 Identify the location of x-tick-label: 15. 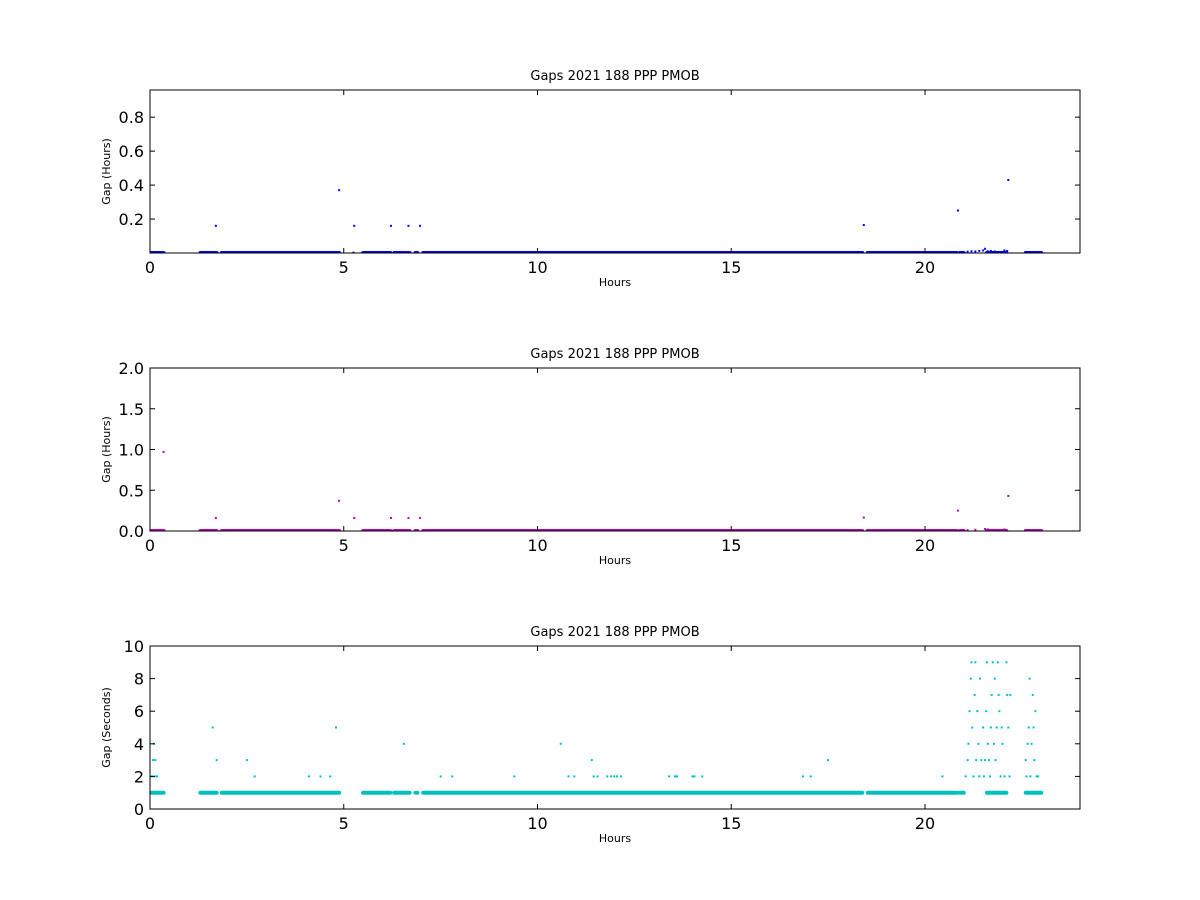
(731, 545).